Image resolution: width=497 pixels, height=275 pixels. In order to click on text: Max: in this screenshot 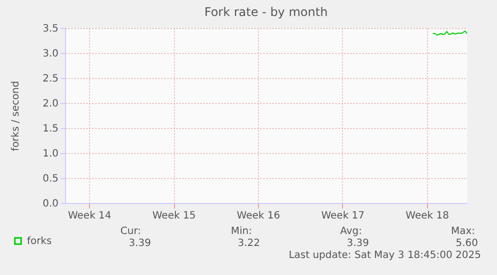, I will do `click(462, 231)`.